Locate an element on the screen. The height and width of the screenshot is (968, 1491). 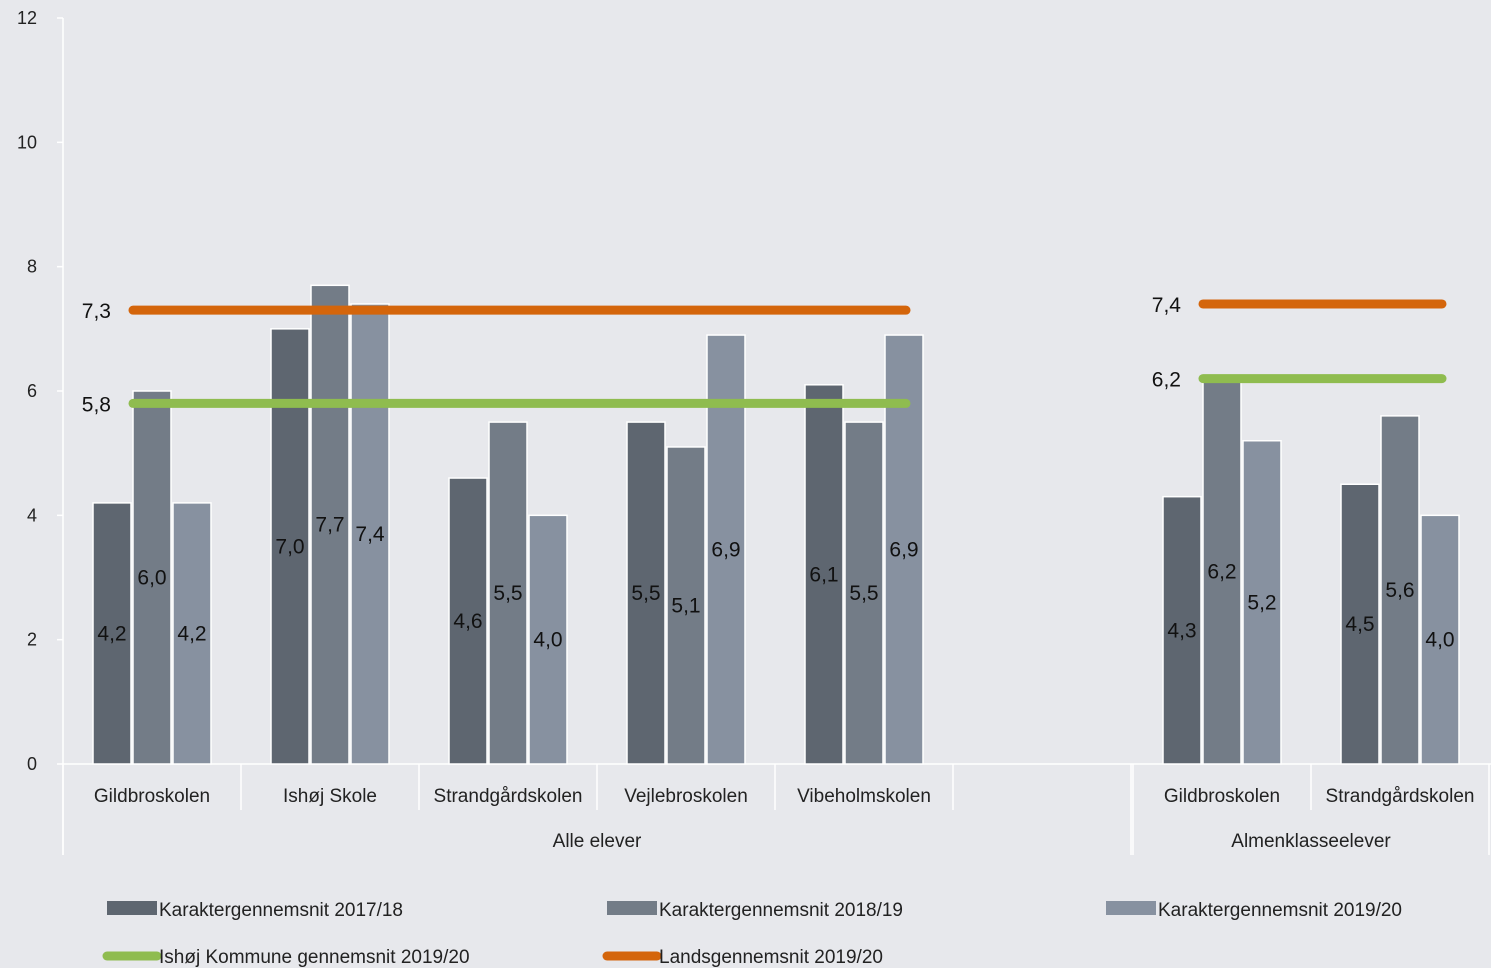
bar-value-label: 4,6 is located at coordinates (467, 621).